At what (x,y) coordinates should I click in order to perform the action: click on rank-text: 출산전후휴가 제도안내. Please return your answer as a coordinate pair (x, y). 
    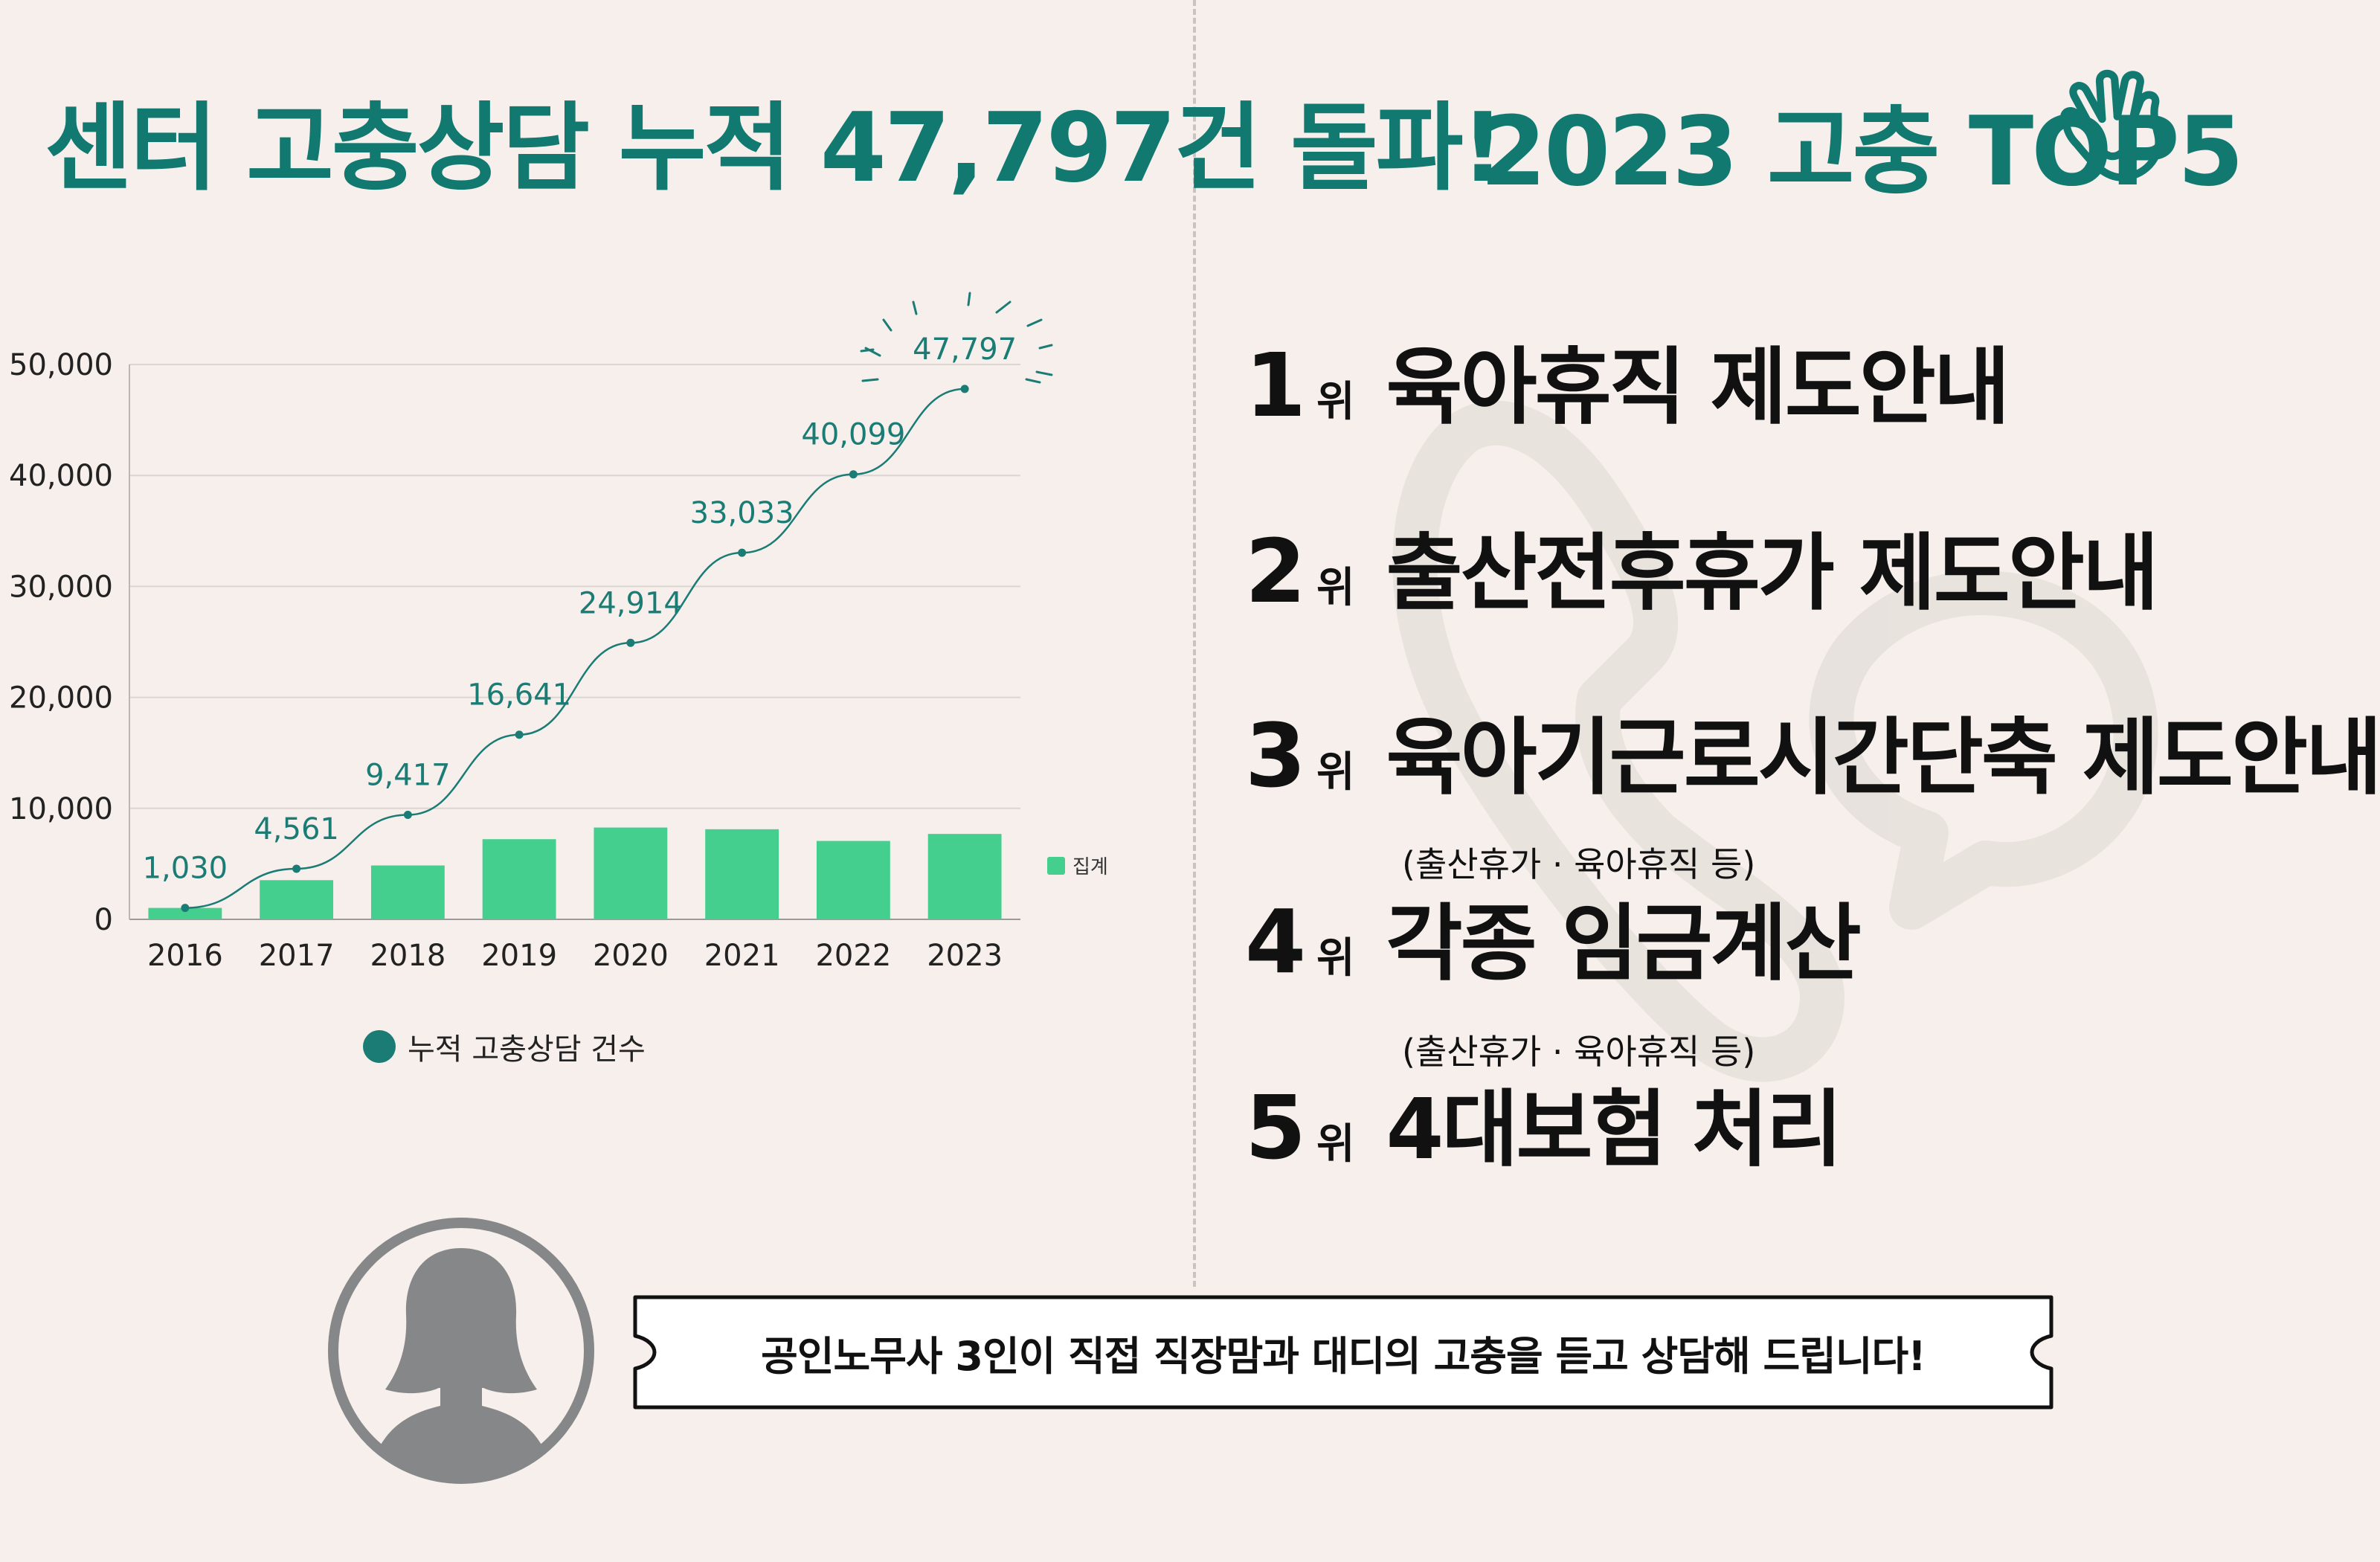
    Looking at the image, I should click on (1773, 573).